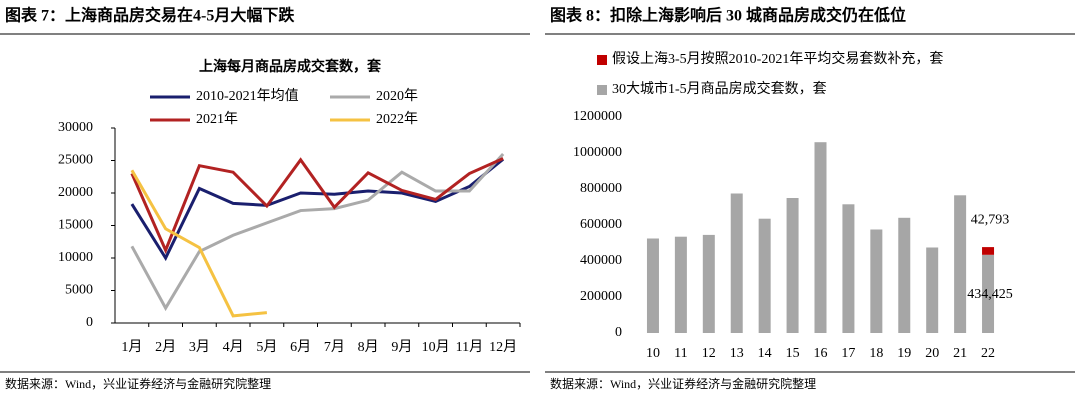 The width and height of the screenshot is (1080, 401). I want to click on y-tick-label: 20000, so click(75, 192).